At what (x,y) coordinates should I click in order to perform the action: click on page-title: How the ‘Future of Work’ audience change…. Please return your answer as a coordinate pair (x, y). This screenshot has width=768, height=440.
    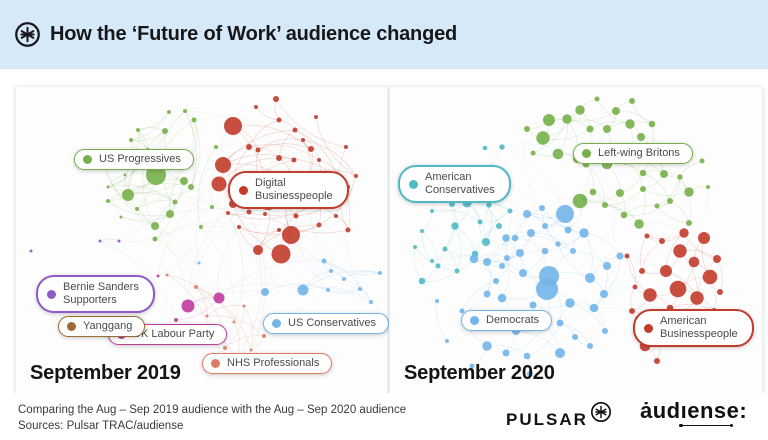
    Looking at the image, I should click on (254, 34).